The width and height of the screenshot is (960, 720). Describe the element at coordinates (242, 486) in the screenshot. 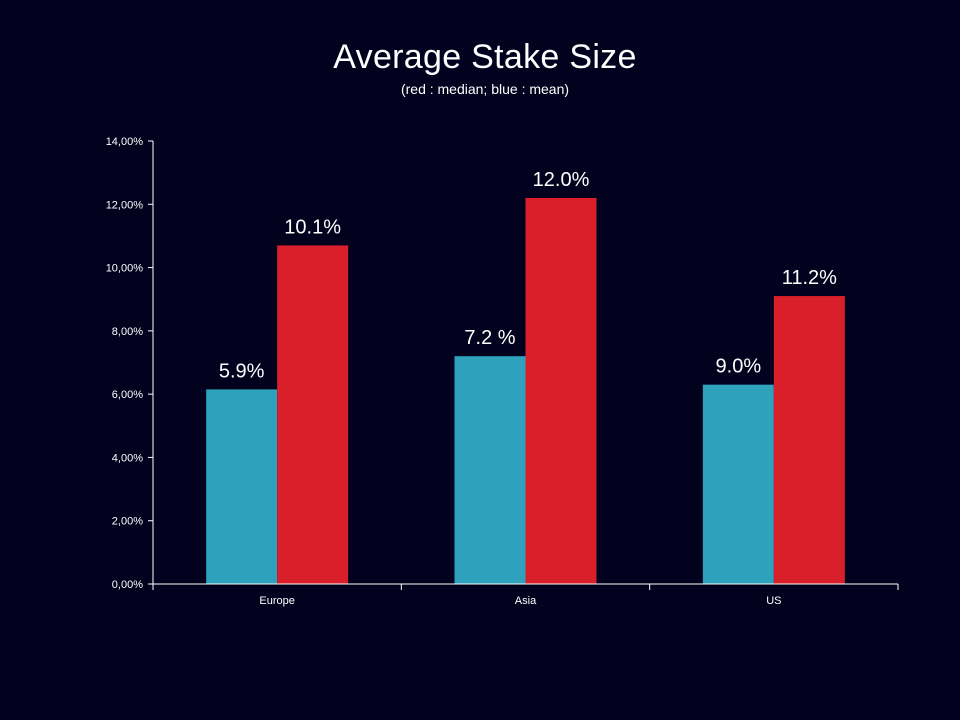

I see `bar-mean-europe` at that location.